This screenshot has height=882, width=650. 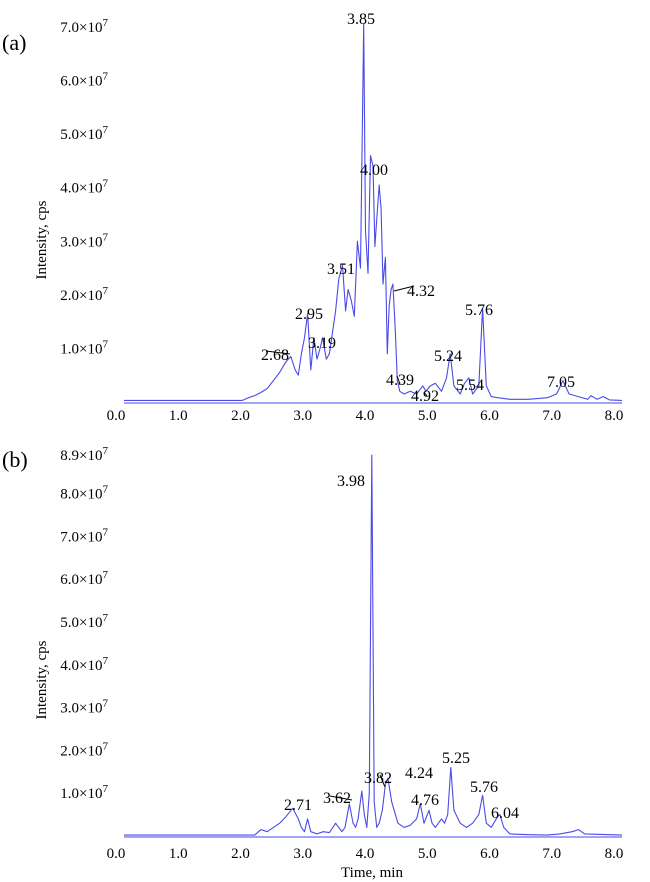 What do you see at coordinates (15, 459) in the screenshot?
I see `panel-label-b: (b)` at bounding box center [15, 459].